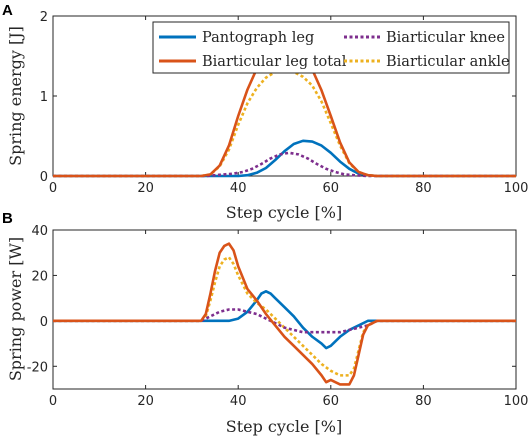 The image size is (529, 441). Describe the element at coordinates (331, 188) in the screenshot. I see `energy-x-tick-label: 60` at that location.